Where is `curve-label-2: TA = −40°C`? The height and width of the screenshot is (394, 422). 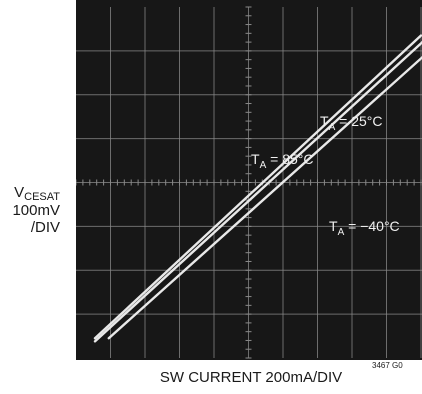
curve-label-2: TA = −40°C is located at coordinates (364, 228).